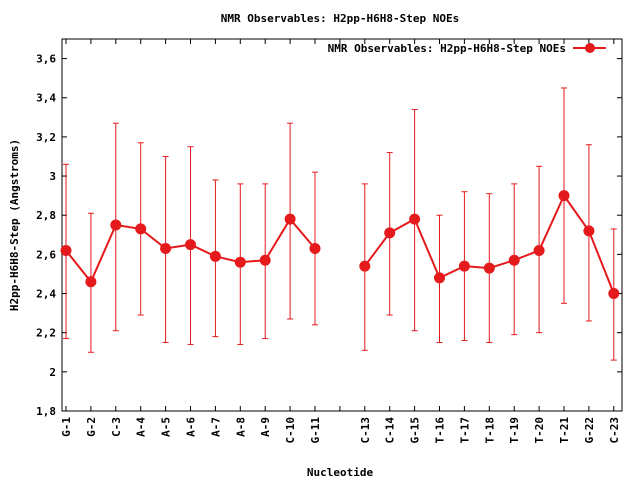 Image resolution: width=640 pixels, height=480 pixels. What do you see at coordinates (116, 427) in the screenshot?
I see `x-tick-label: C-3` at bounding box center [116, 427].